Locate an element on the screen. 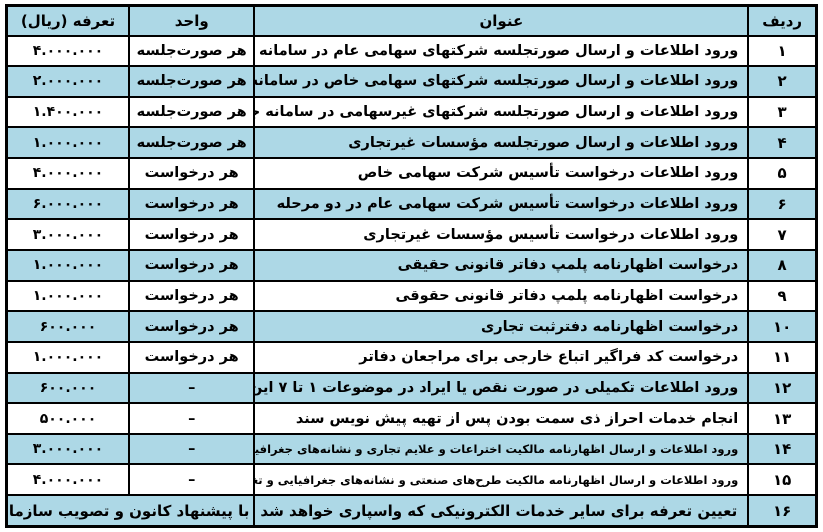 The height and width of the screenshot is (532, 823). row-number-cell: ۳ is located at coordinates (782, 112).